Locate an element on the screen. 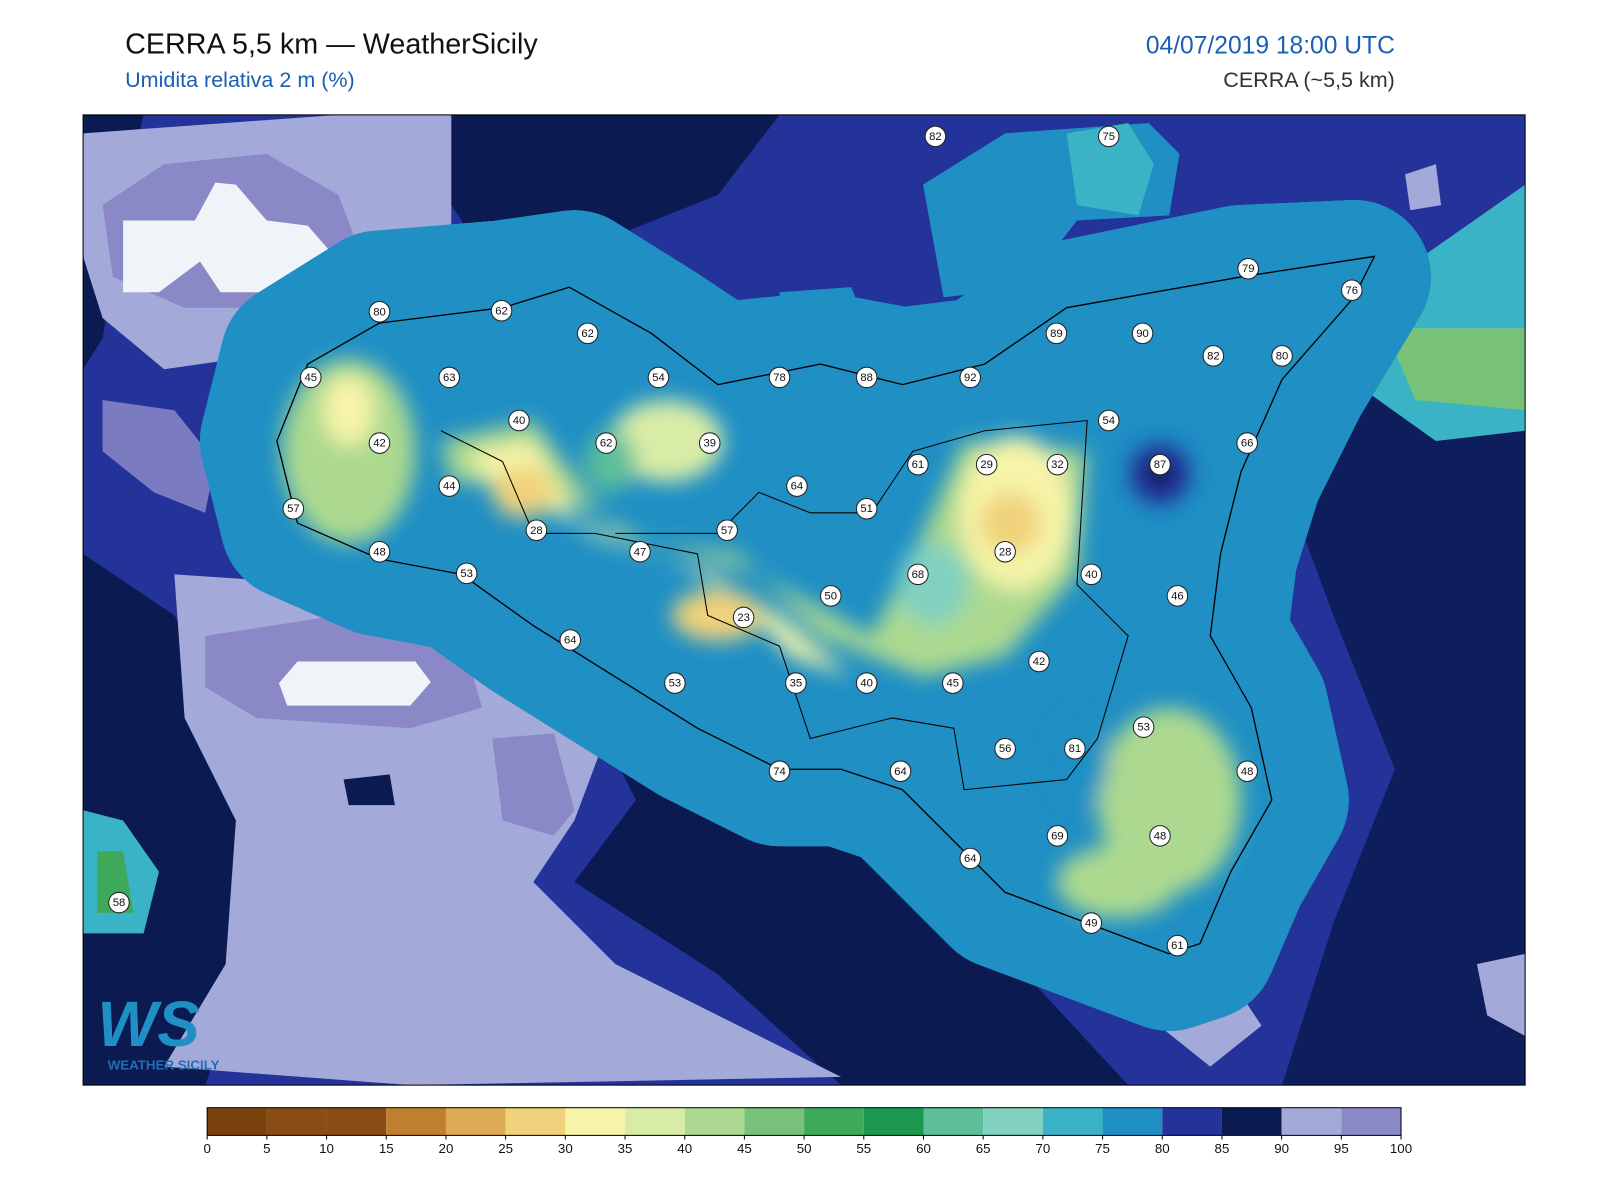 This screenshot has width=1600, height=1200. station-value: 54 is located at coordinates (658, 378).